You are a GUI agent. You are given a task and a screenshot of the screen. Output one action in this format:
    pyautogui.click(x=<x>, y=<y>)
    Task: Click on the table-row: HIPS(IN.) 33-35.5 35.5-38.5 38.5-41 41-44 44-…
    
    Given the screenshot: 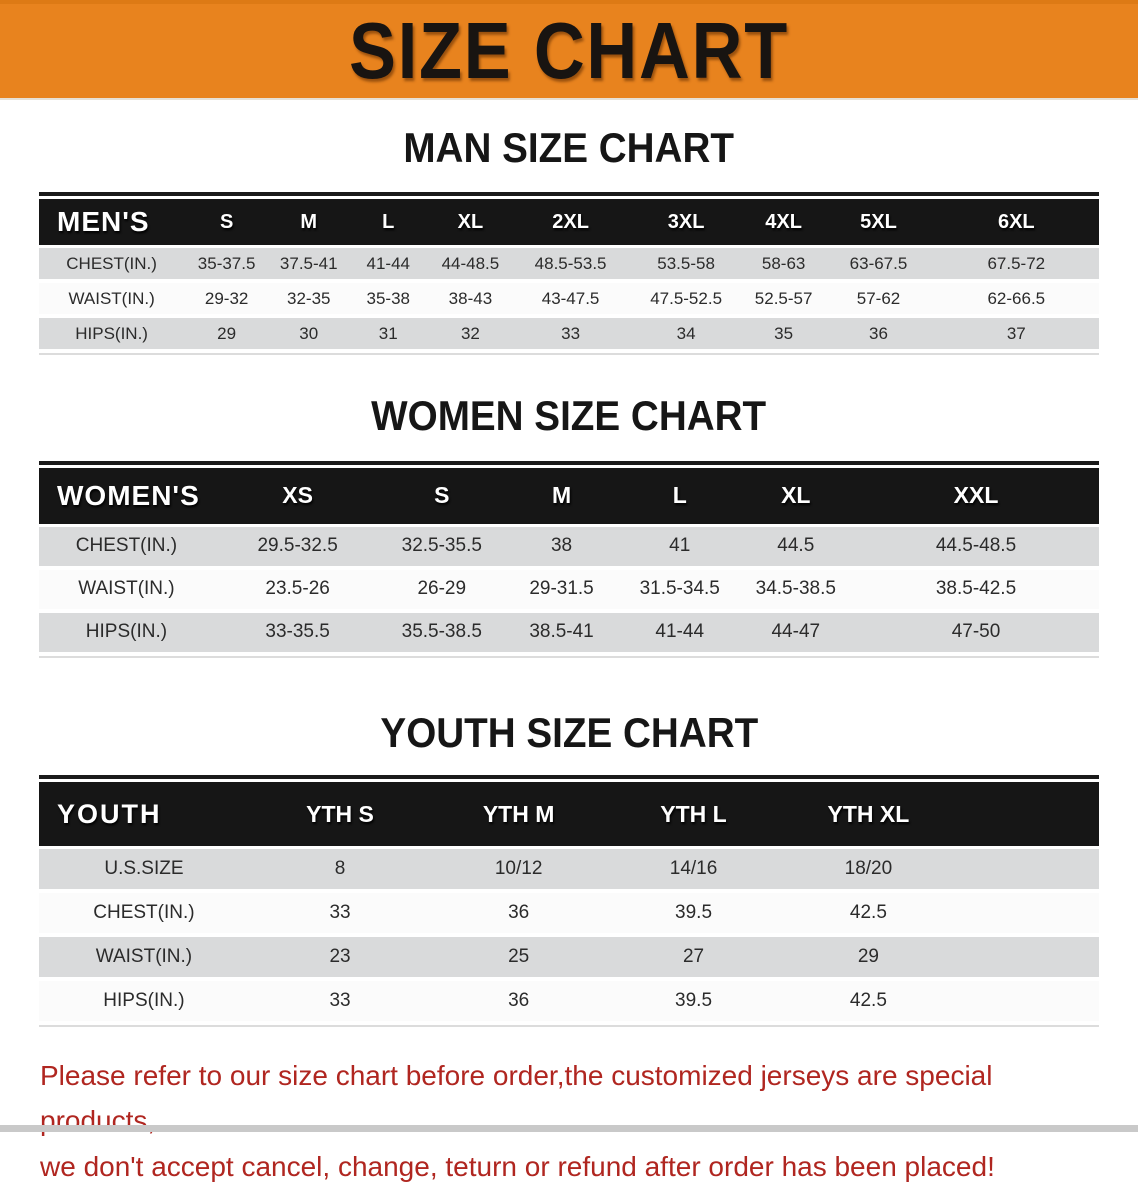 What is the action you would take?
    pyautogui.click(x=569, y=633)
    